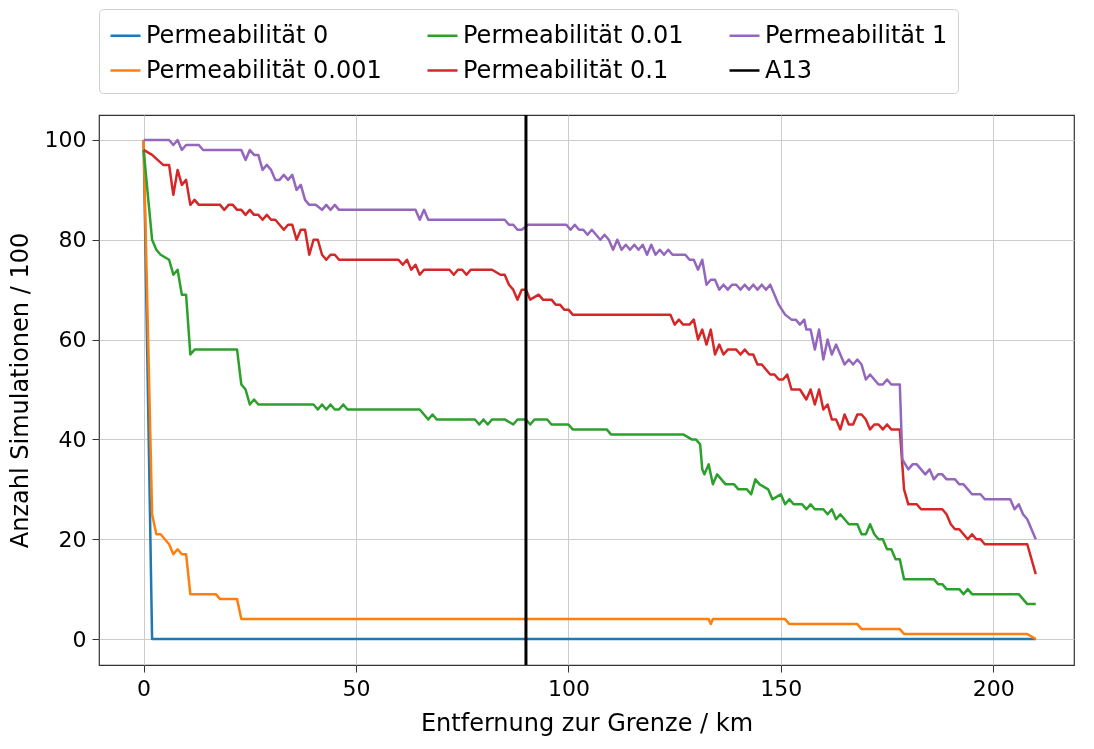  What do you see at coordinates (356, 688) in the screenshot?
I see `x-tick-label: 50` at bounding box center [356, 688].